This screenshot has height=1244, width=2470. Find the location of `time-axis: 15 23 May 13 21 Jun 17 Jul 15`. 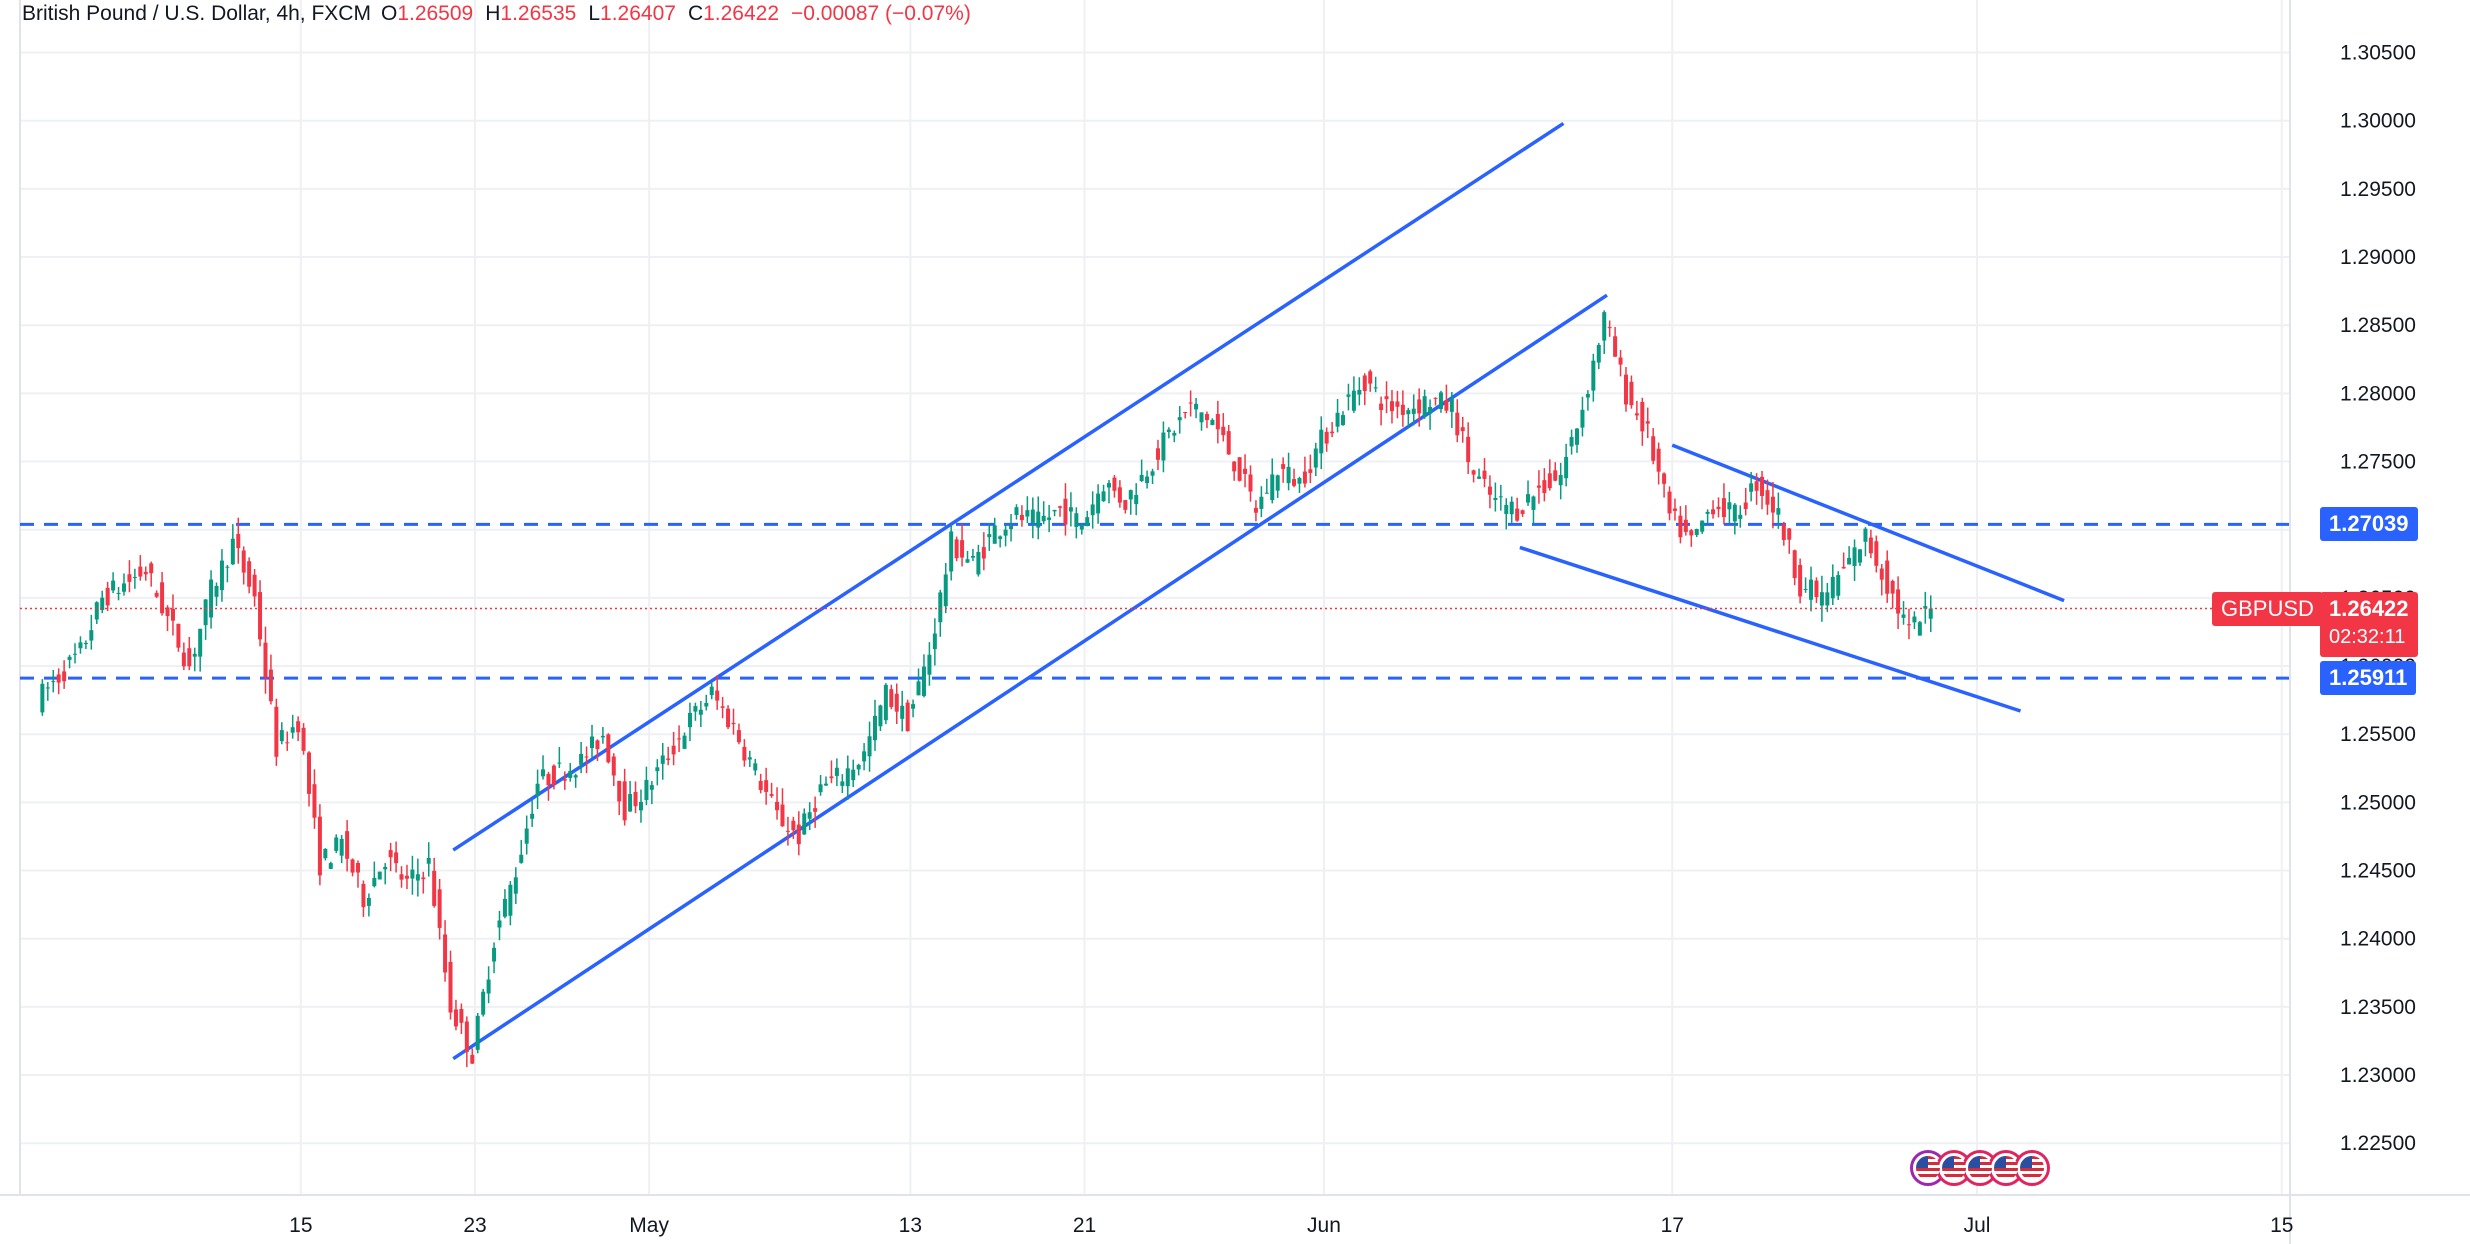

time-axis: 15 23 May 13 21 Jun 17 Jul 15 is located at coordinates (1235, 1215).